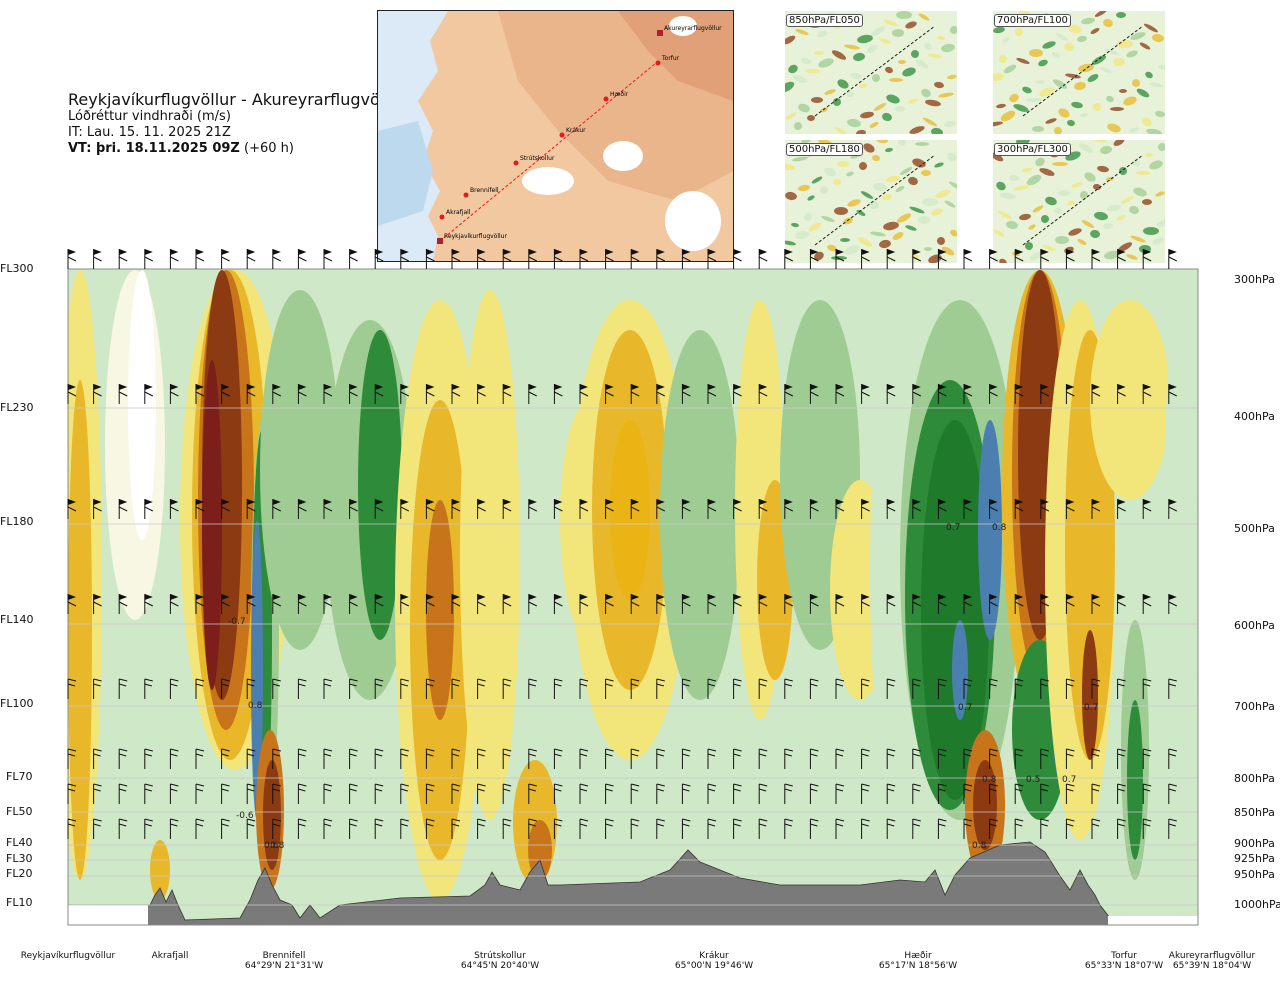 Image resolution: width=1280 pixels, height=981 pixels. Describe the element at coordinates (660, 33) in the screenshot. I see `route-point-marker` at that location.